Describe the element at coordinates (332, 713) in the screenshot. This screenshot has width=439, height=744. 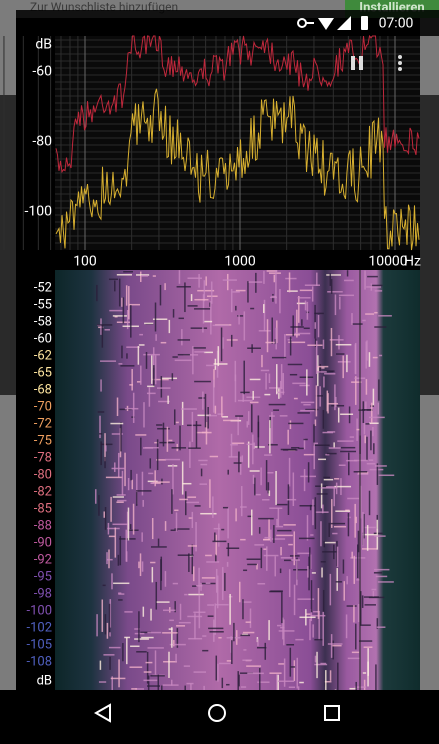
I see `nav-recents` at that location.